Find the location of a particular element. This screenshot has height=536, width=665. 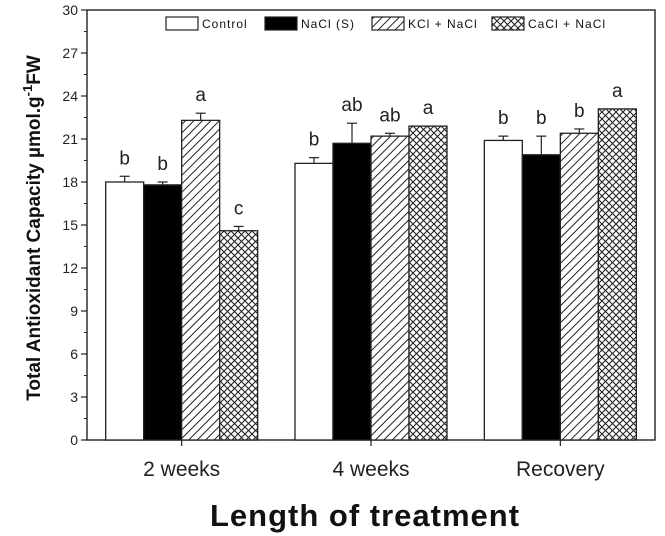

legend: Control NaCl (S) KCl + NaCl CaCl + NaCl is located at coordinates (385, 23).